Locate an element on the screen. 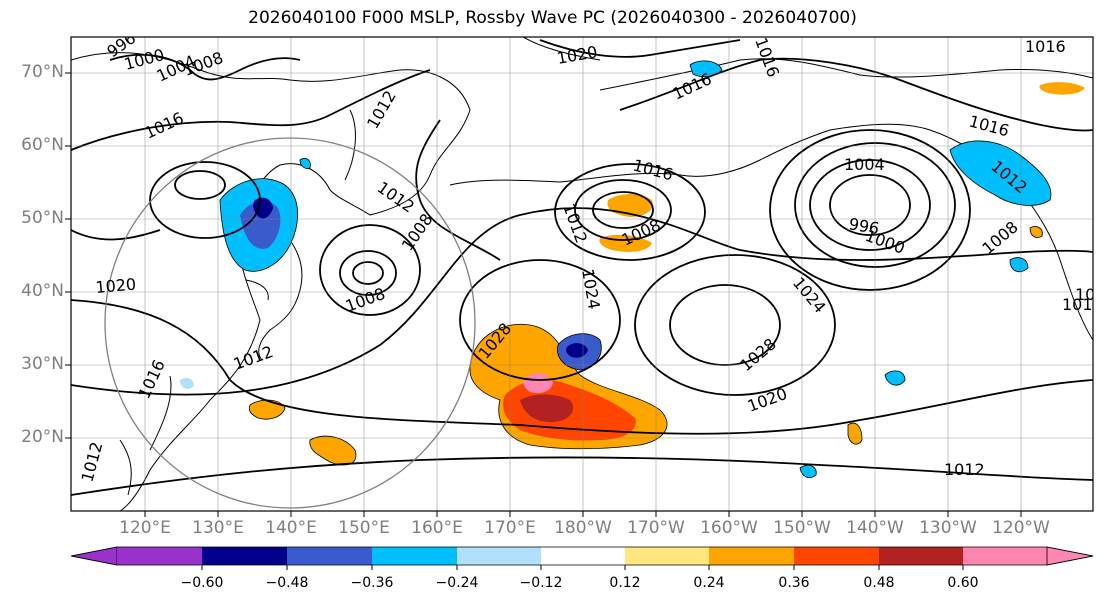 This screenshot has width=1105, height=604. lon-label: 130°E is located at coordinates (218, 528).